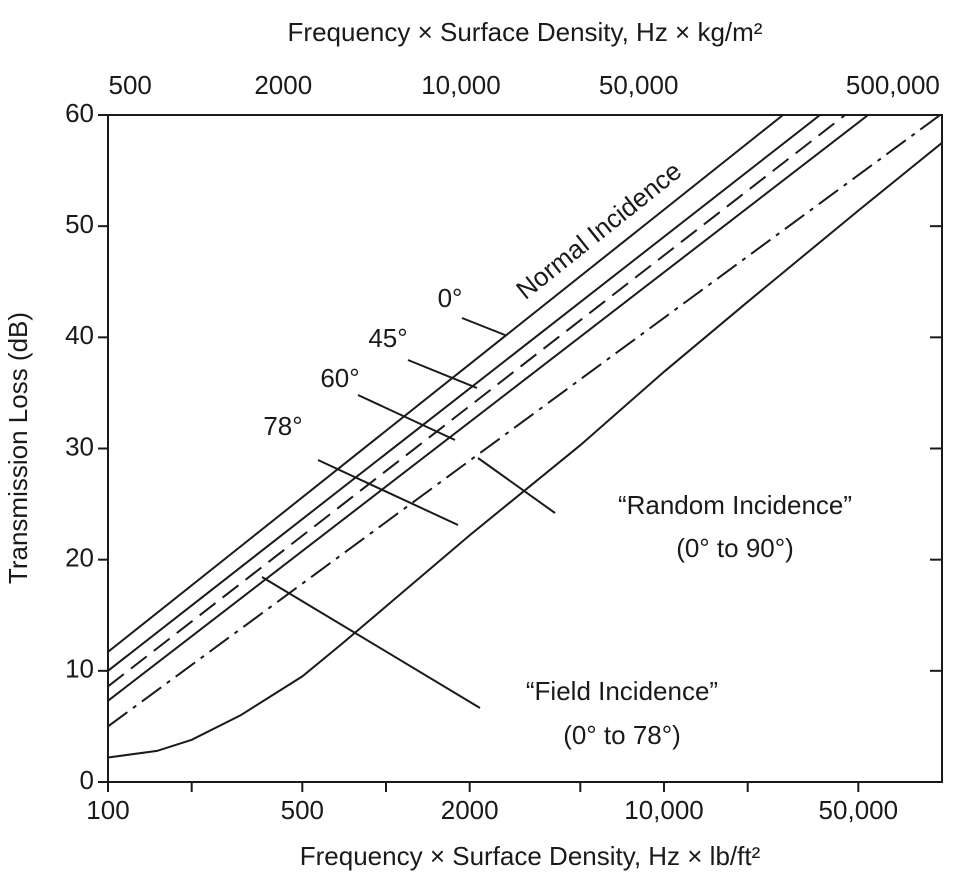  What do you see at coordinates (79, 335) in the screenshot?
I see `y-tick-label: 40` at bounding box center [79, 335].